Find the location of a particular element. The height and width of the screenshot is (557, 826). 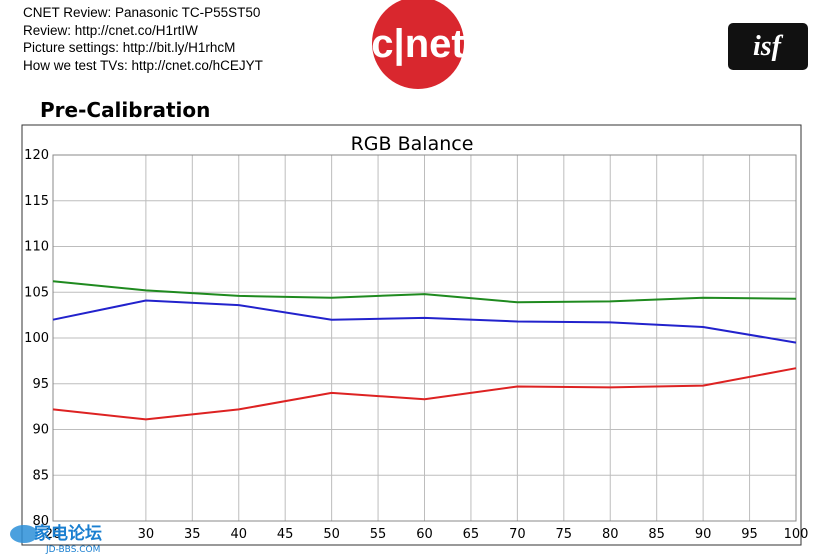

chart-title: RGB Balance is located at coordinates (412, 144).